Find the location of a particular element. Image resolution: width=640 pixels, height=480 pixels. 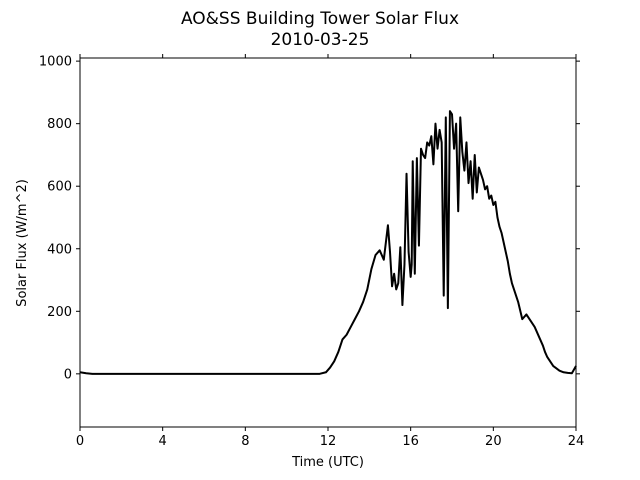

y-tick-label: 1000 is located at coordinates (55, 62).